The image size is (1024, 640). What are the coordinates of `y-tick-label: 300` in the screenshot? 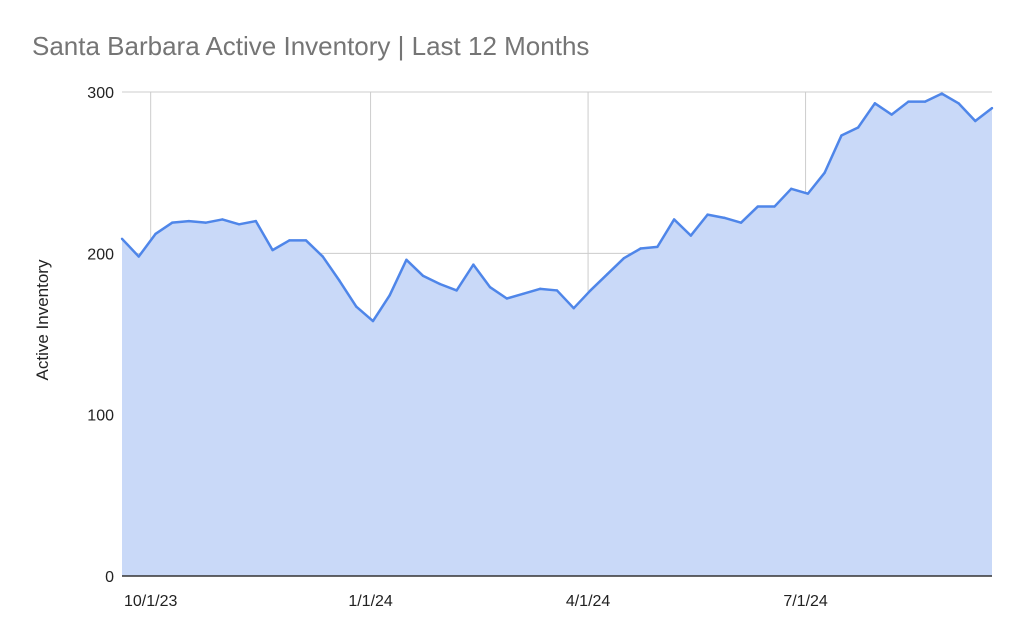 It's located at (100, 93).